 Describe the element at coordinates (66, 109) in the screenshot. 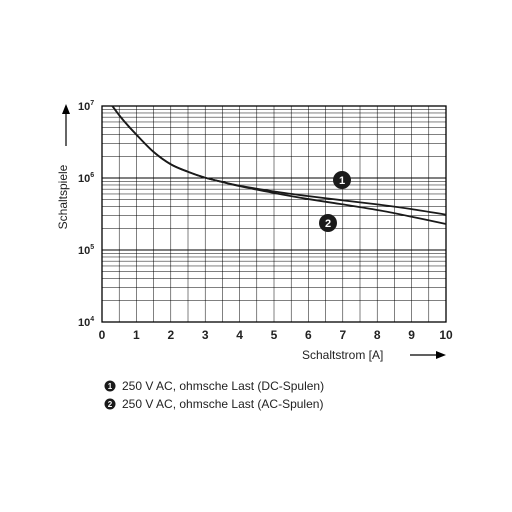

I see `y-axis-arrow-head` at that location.